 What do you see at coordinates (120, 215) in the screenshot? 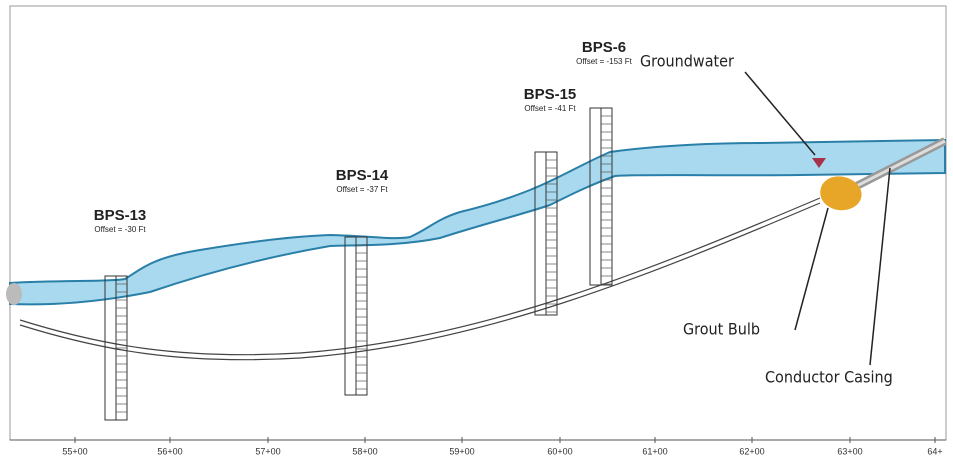
I see `boring-name: BPS-13` at bounding box center [120, 215].